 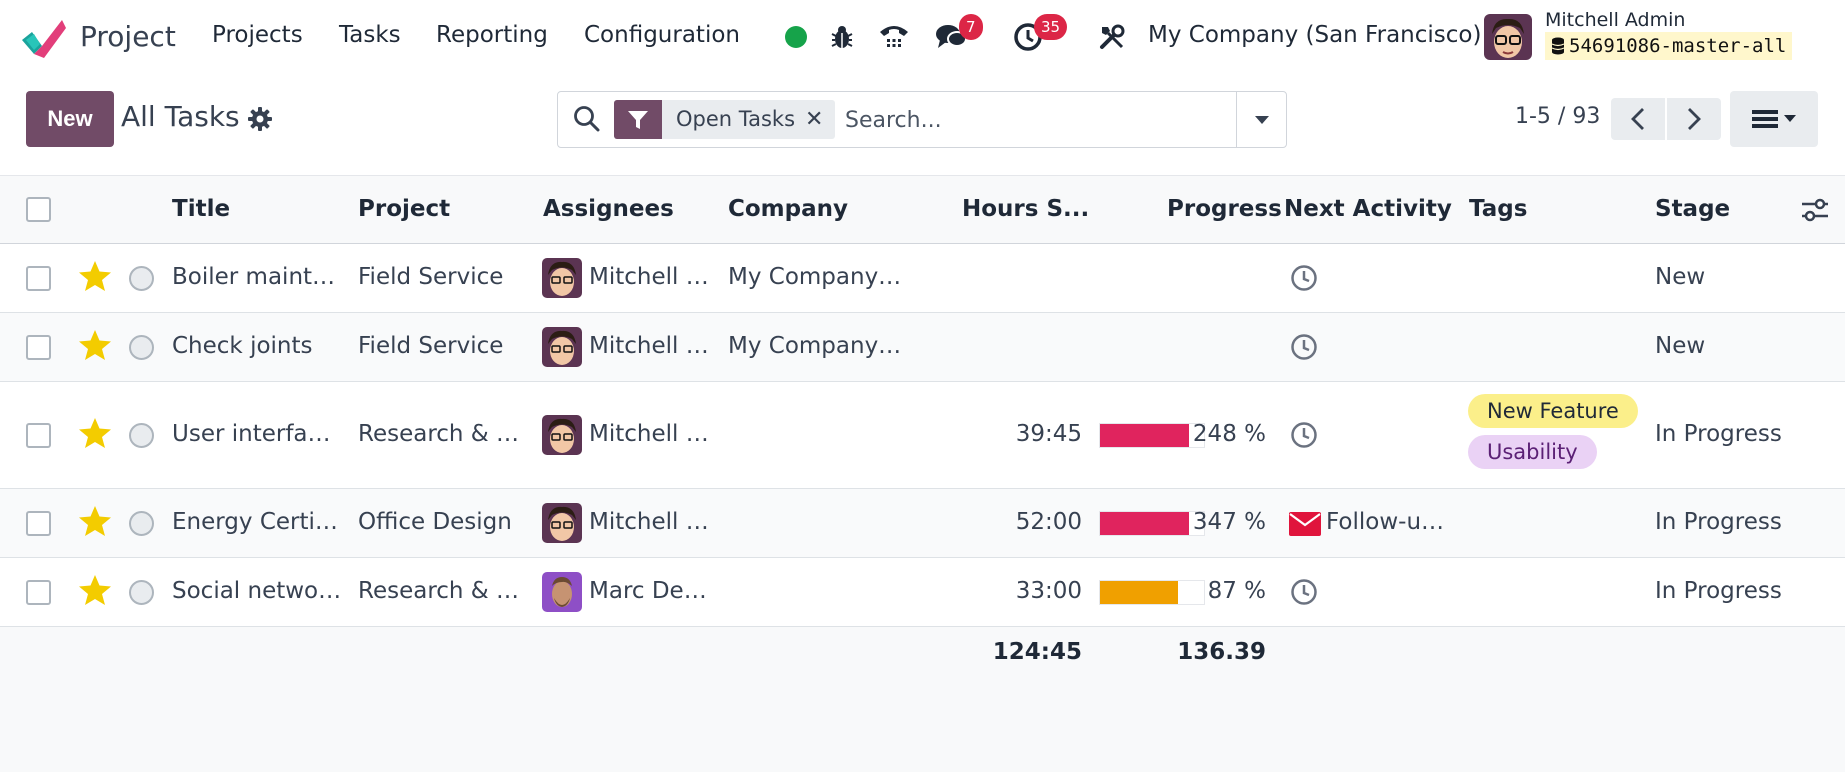 I want to click on column-tags: Tags, so click(x=1498, y=209).